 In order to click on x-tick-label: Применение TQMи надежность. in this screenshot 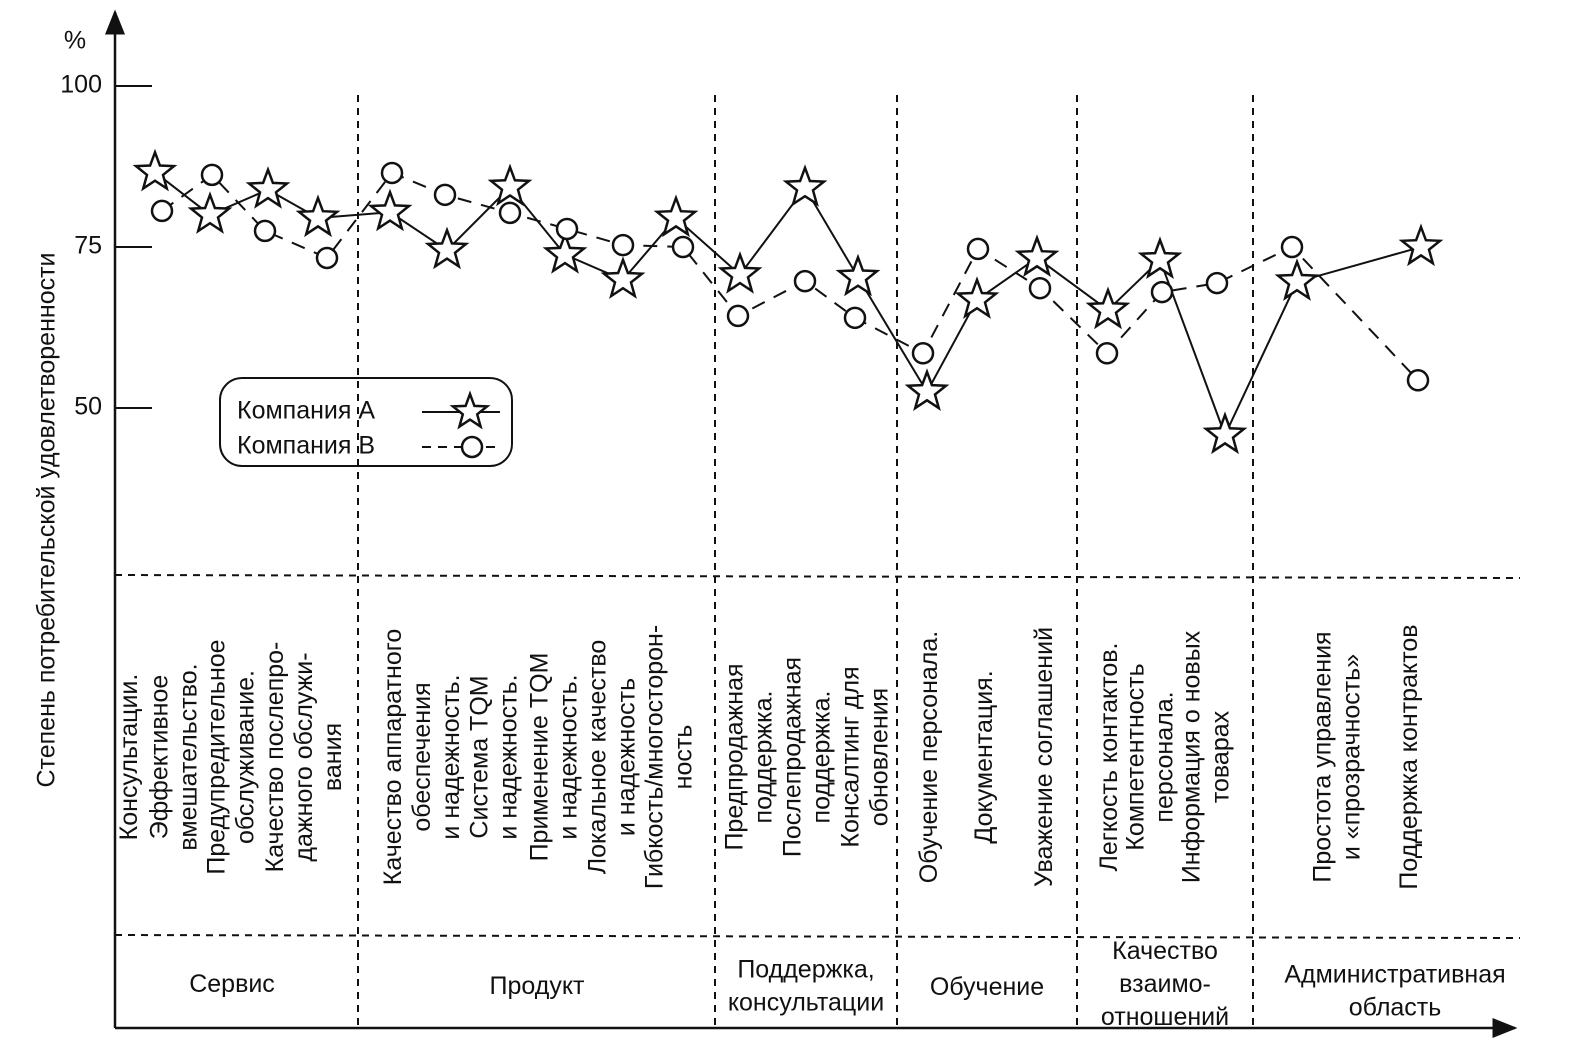, I will do `click(553, 757)`.